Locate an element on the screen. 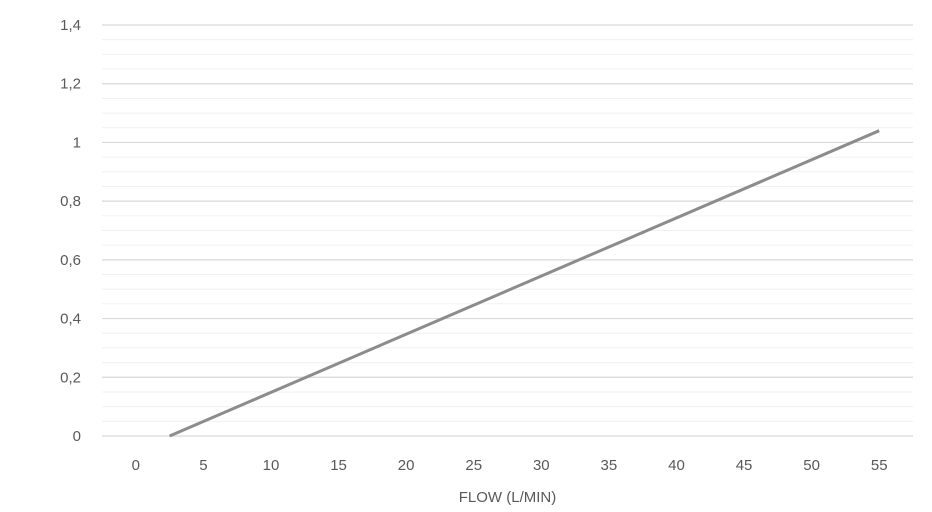 This screenshot has width=932, height=512. y-tick-label: 0,2 is located at coordinates (70, 377).